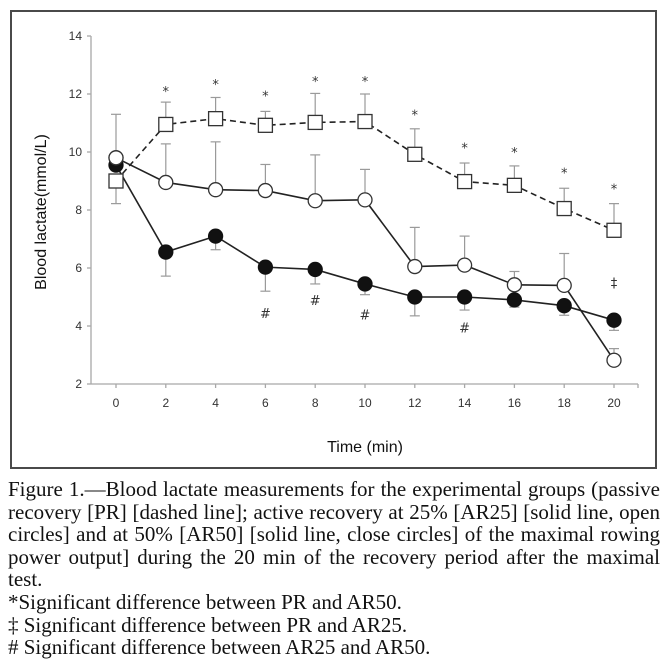 The image size is (672, 665). What do you see at coordinates (515, 403) in the screenshot?
I see `x-tick-label: 16` at bounding box center [515, 403].